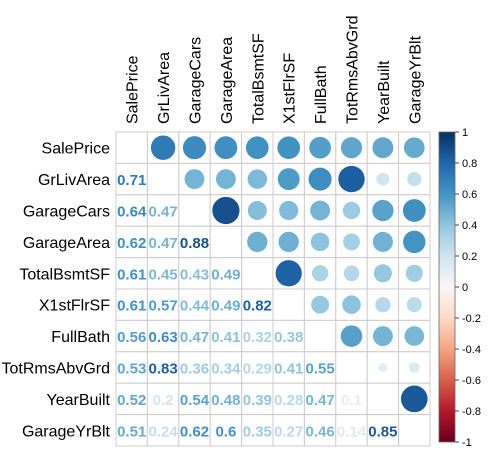 This screenshot has height=466, width=500. Describe the element at coordinates (79, 400) in the screenshot. I see `row-label-YearBuilt: YearBuilt` at that location.